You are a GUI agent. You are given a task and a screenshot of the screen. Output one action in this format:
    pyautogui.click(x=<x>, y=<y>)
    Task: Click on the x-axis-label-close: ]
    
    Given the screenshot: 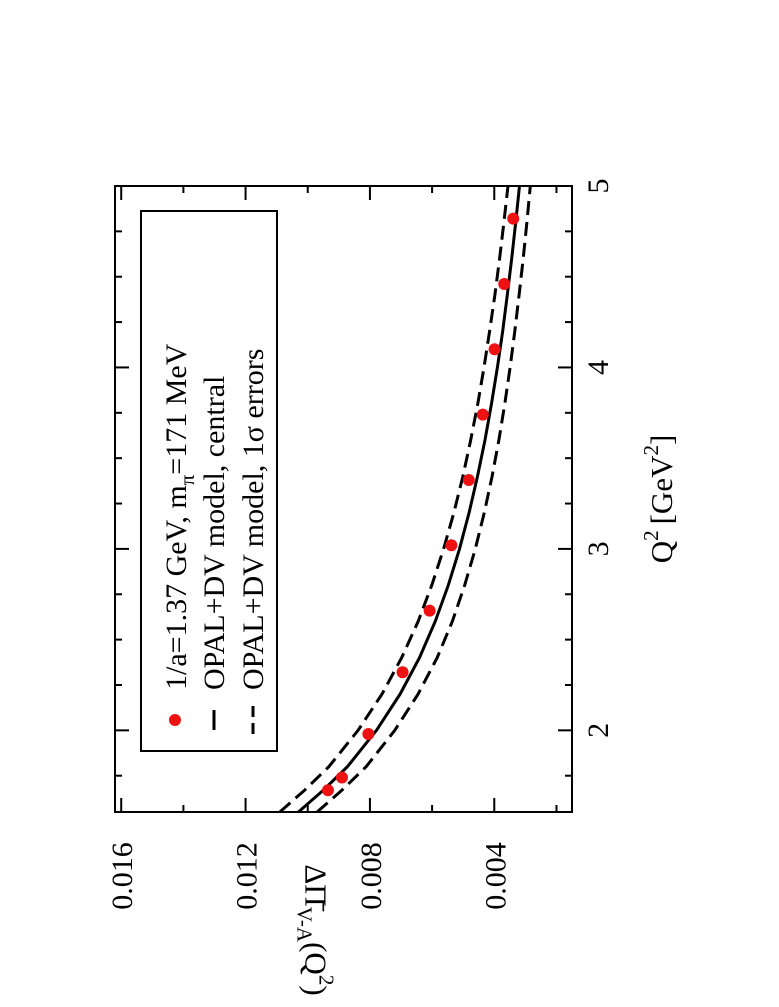 What is the action you would take?
    pyautogui.click(x=661, y=440)
    